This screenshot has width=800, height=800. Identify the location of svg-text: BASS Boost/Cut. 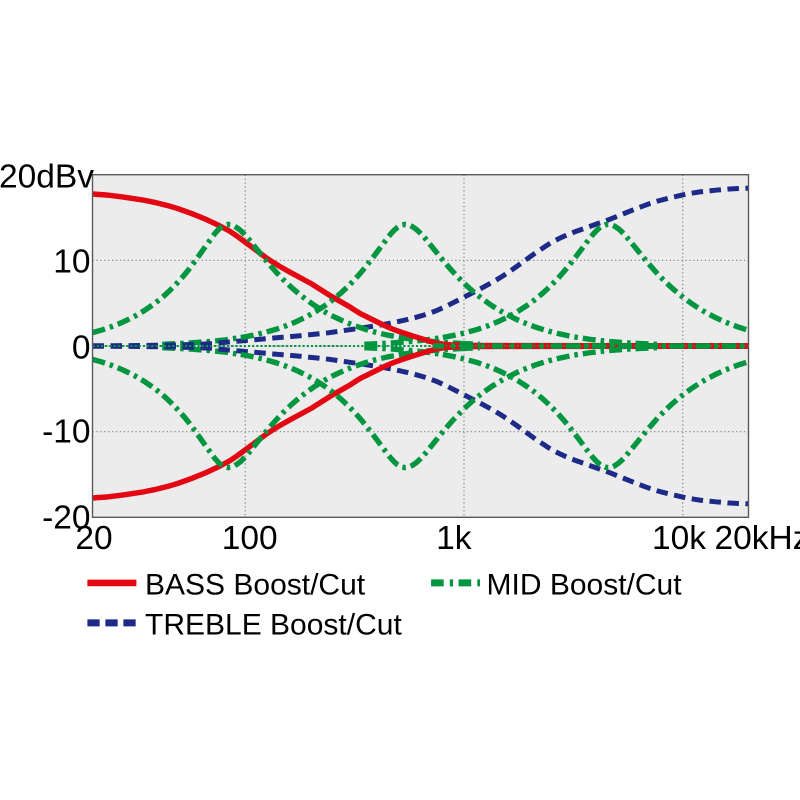
(255, 584).